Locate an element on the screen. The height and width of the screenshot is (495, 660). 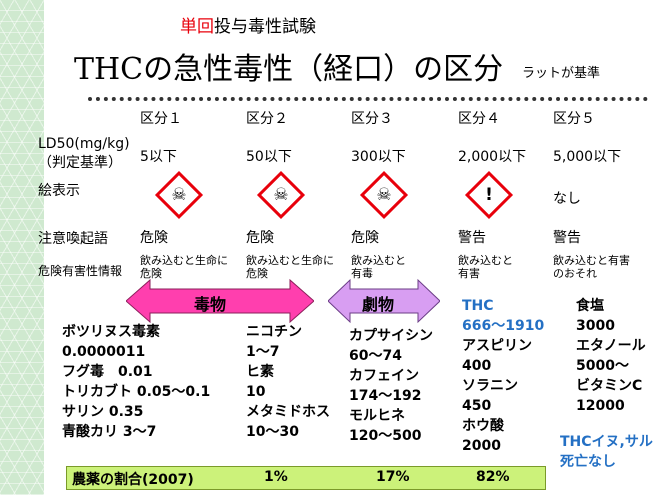
example-item: 0.0000011 is located at coordinates (104, 352).